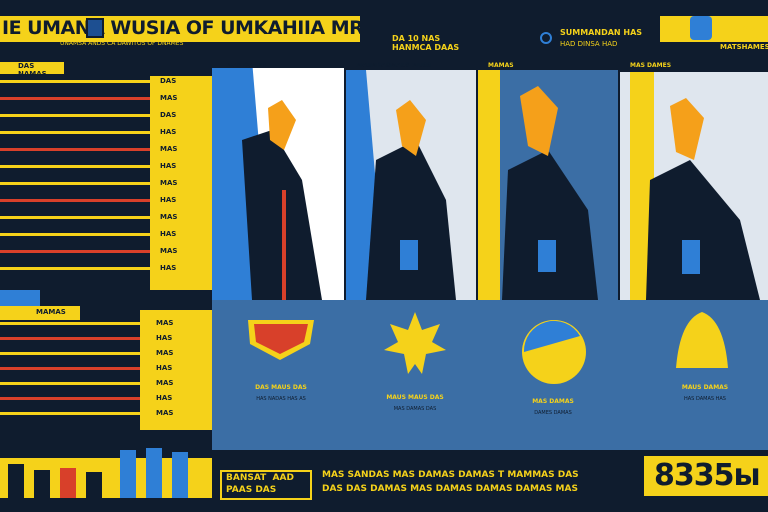 The width and height of the screenshot is (768, 512). Describe the element at coordinates (95, 28) in the screenshot. I see `portrait-icon` at that location.